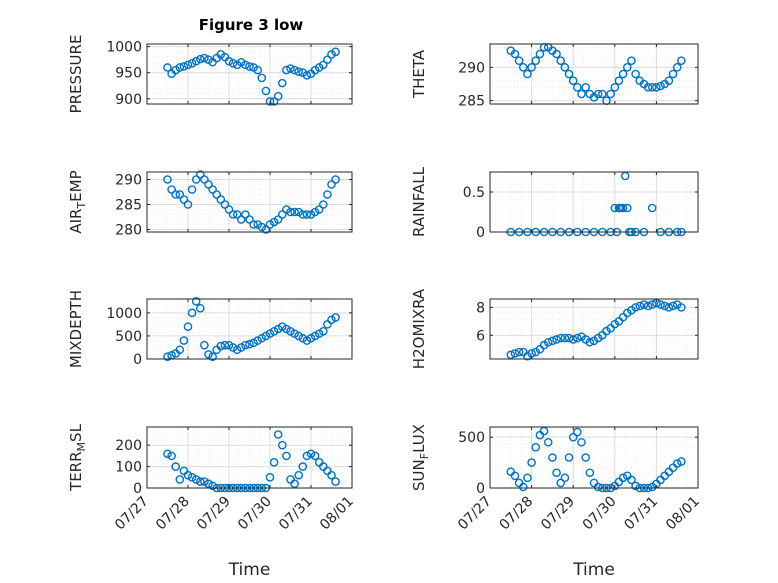  Describe the element at coordinates (474, 193) in the screenshot. I see `y-tick-label: 0.5` at that location.